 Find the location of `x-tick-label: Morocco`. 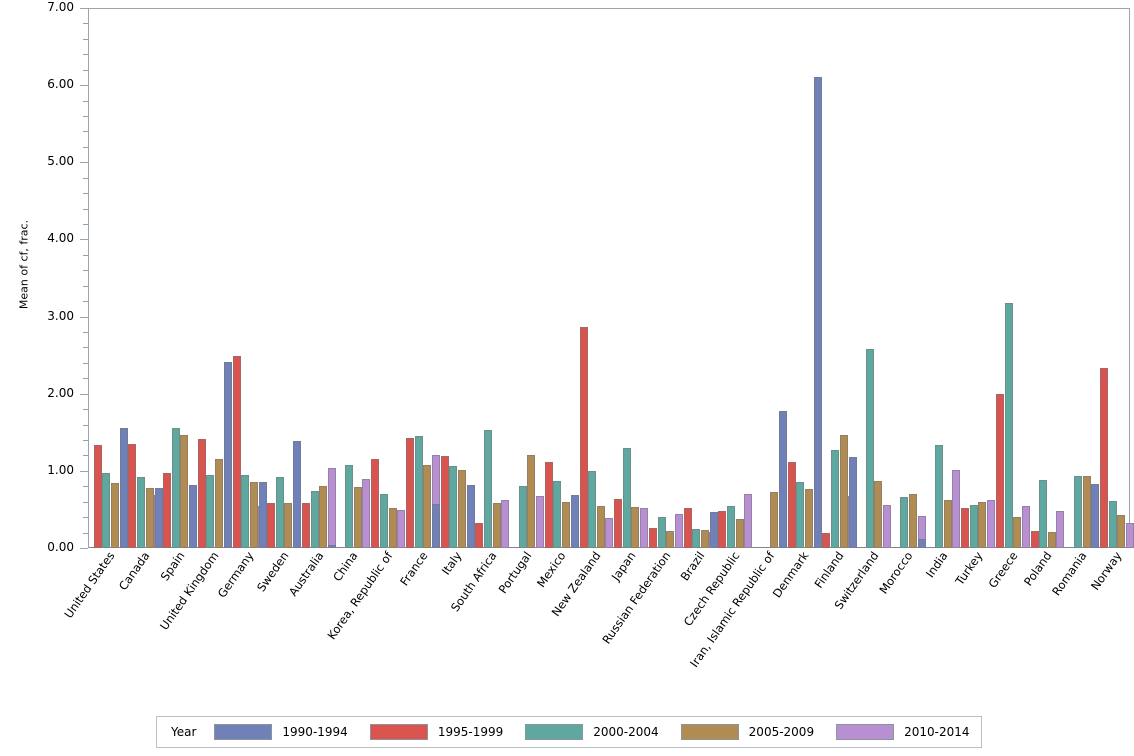

x-tick-label: Morocco is located at coordinates (896, 572).